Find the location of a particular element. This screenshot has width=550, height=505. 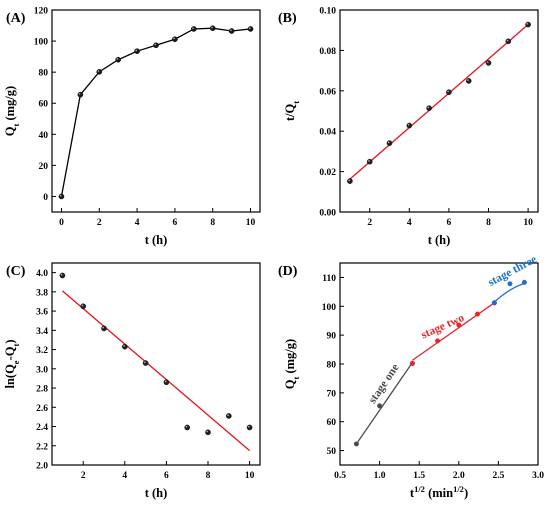

stage-label: stage one is located at coordinates (384, 384).